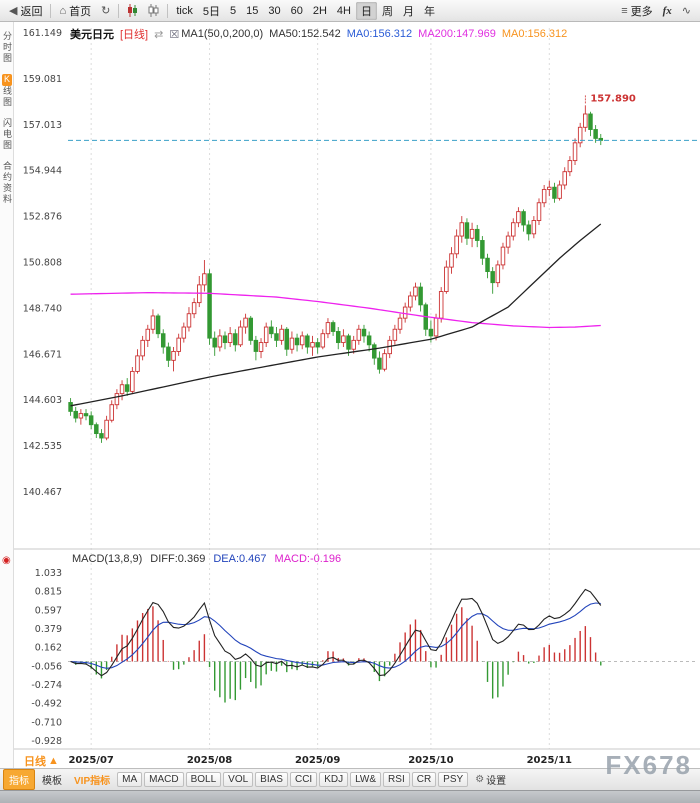 This screenshot has height=803, width=700. What do you see at coordinates (366, 779) in the screenshot?
I see `tab-LW&: LW&` at bounding box center [366, 779].